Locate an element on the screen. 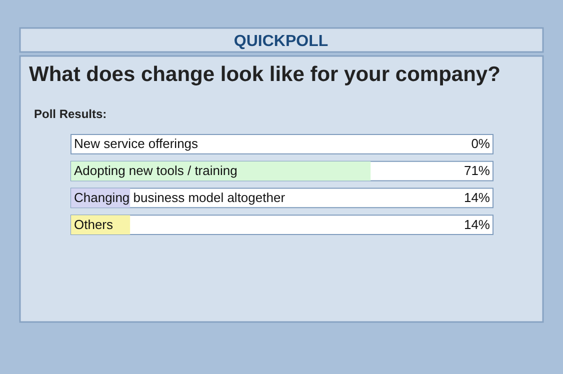 The image size is (563, 374). y-tick-label: Changing business model altogether is located at coordinates (180, 197).